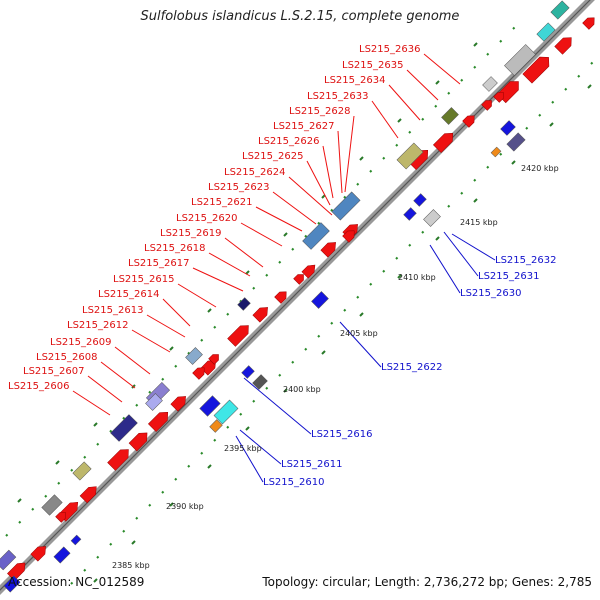  What do you see at coordinates (372, 65) in the screenshot?
I see `gene-label: LS215_2635` at bounding box center [372, 65].